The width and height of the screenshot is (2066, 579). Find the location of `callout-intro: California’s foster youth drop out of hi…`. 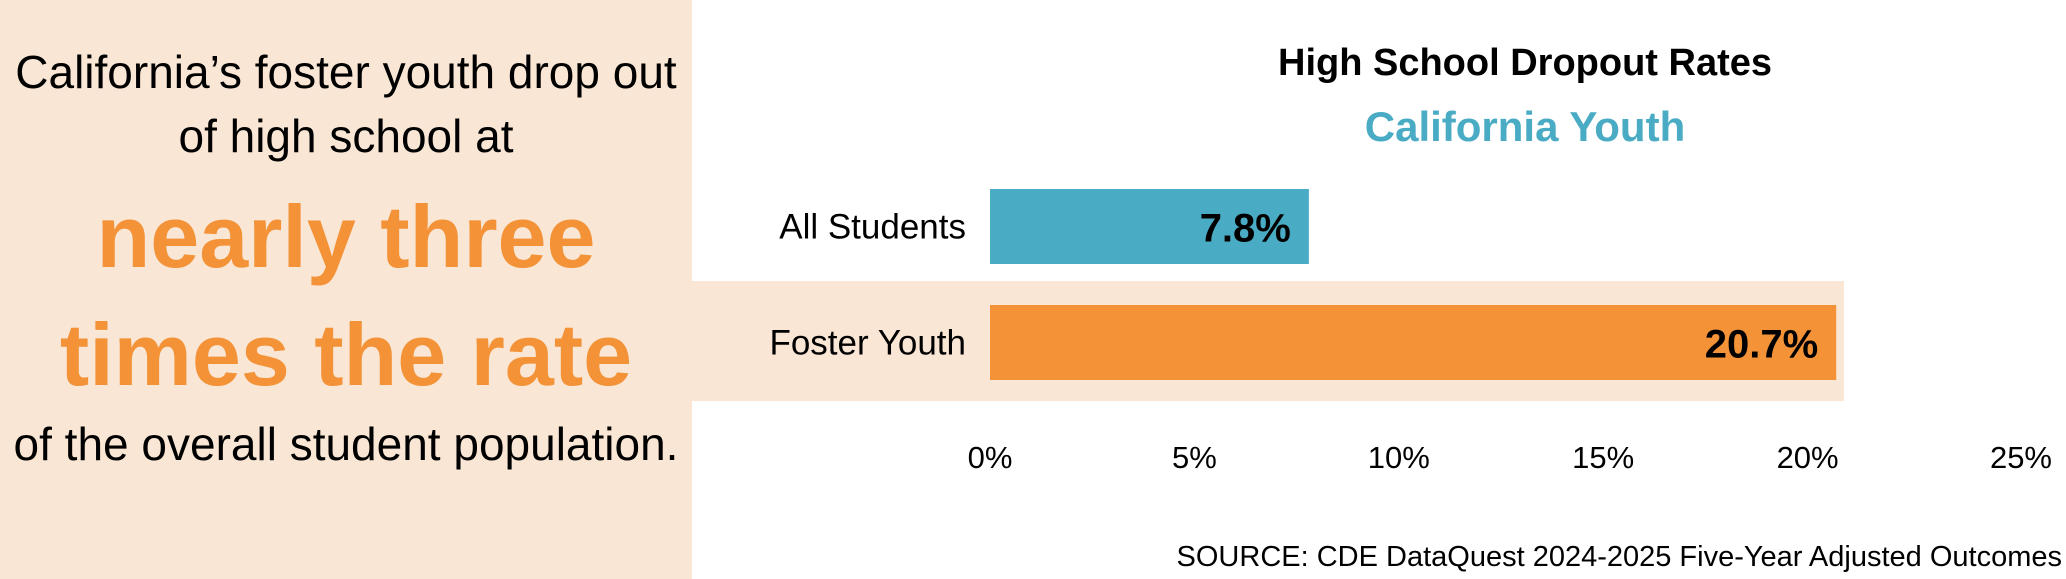

callout-intro: California’s foster youth drop out of hi… is located at coordinates (346, 104).